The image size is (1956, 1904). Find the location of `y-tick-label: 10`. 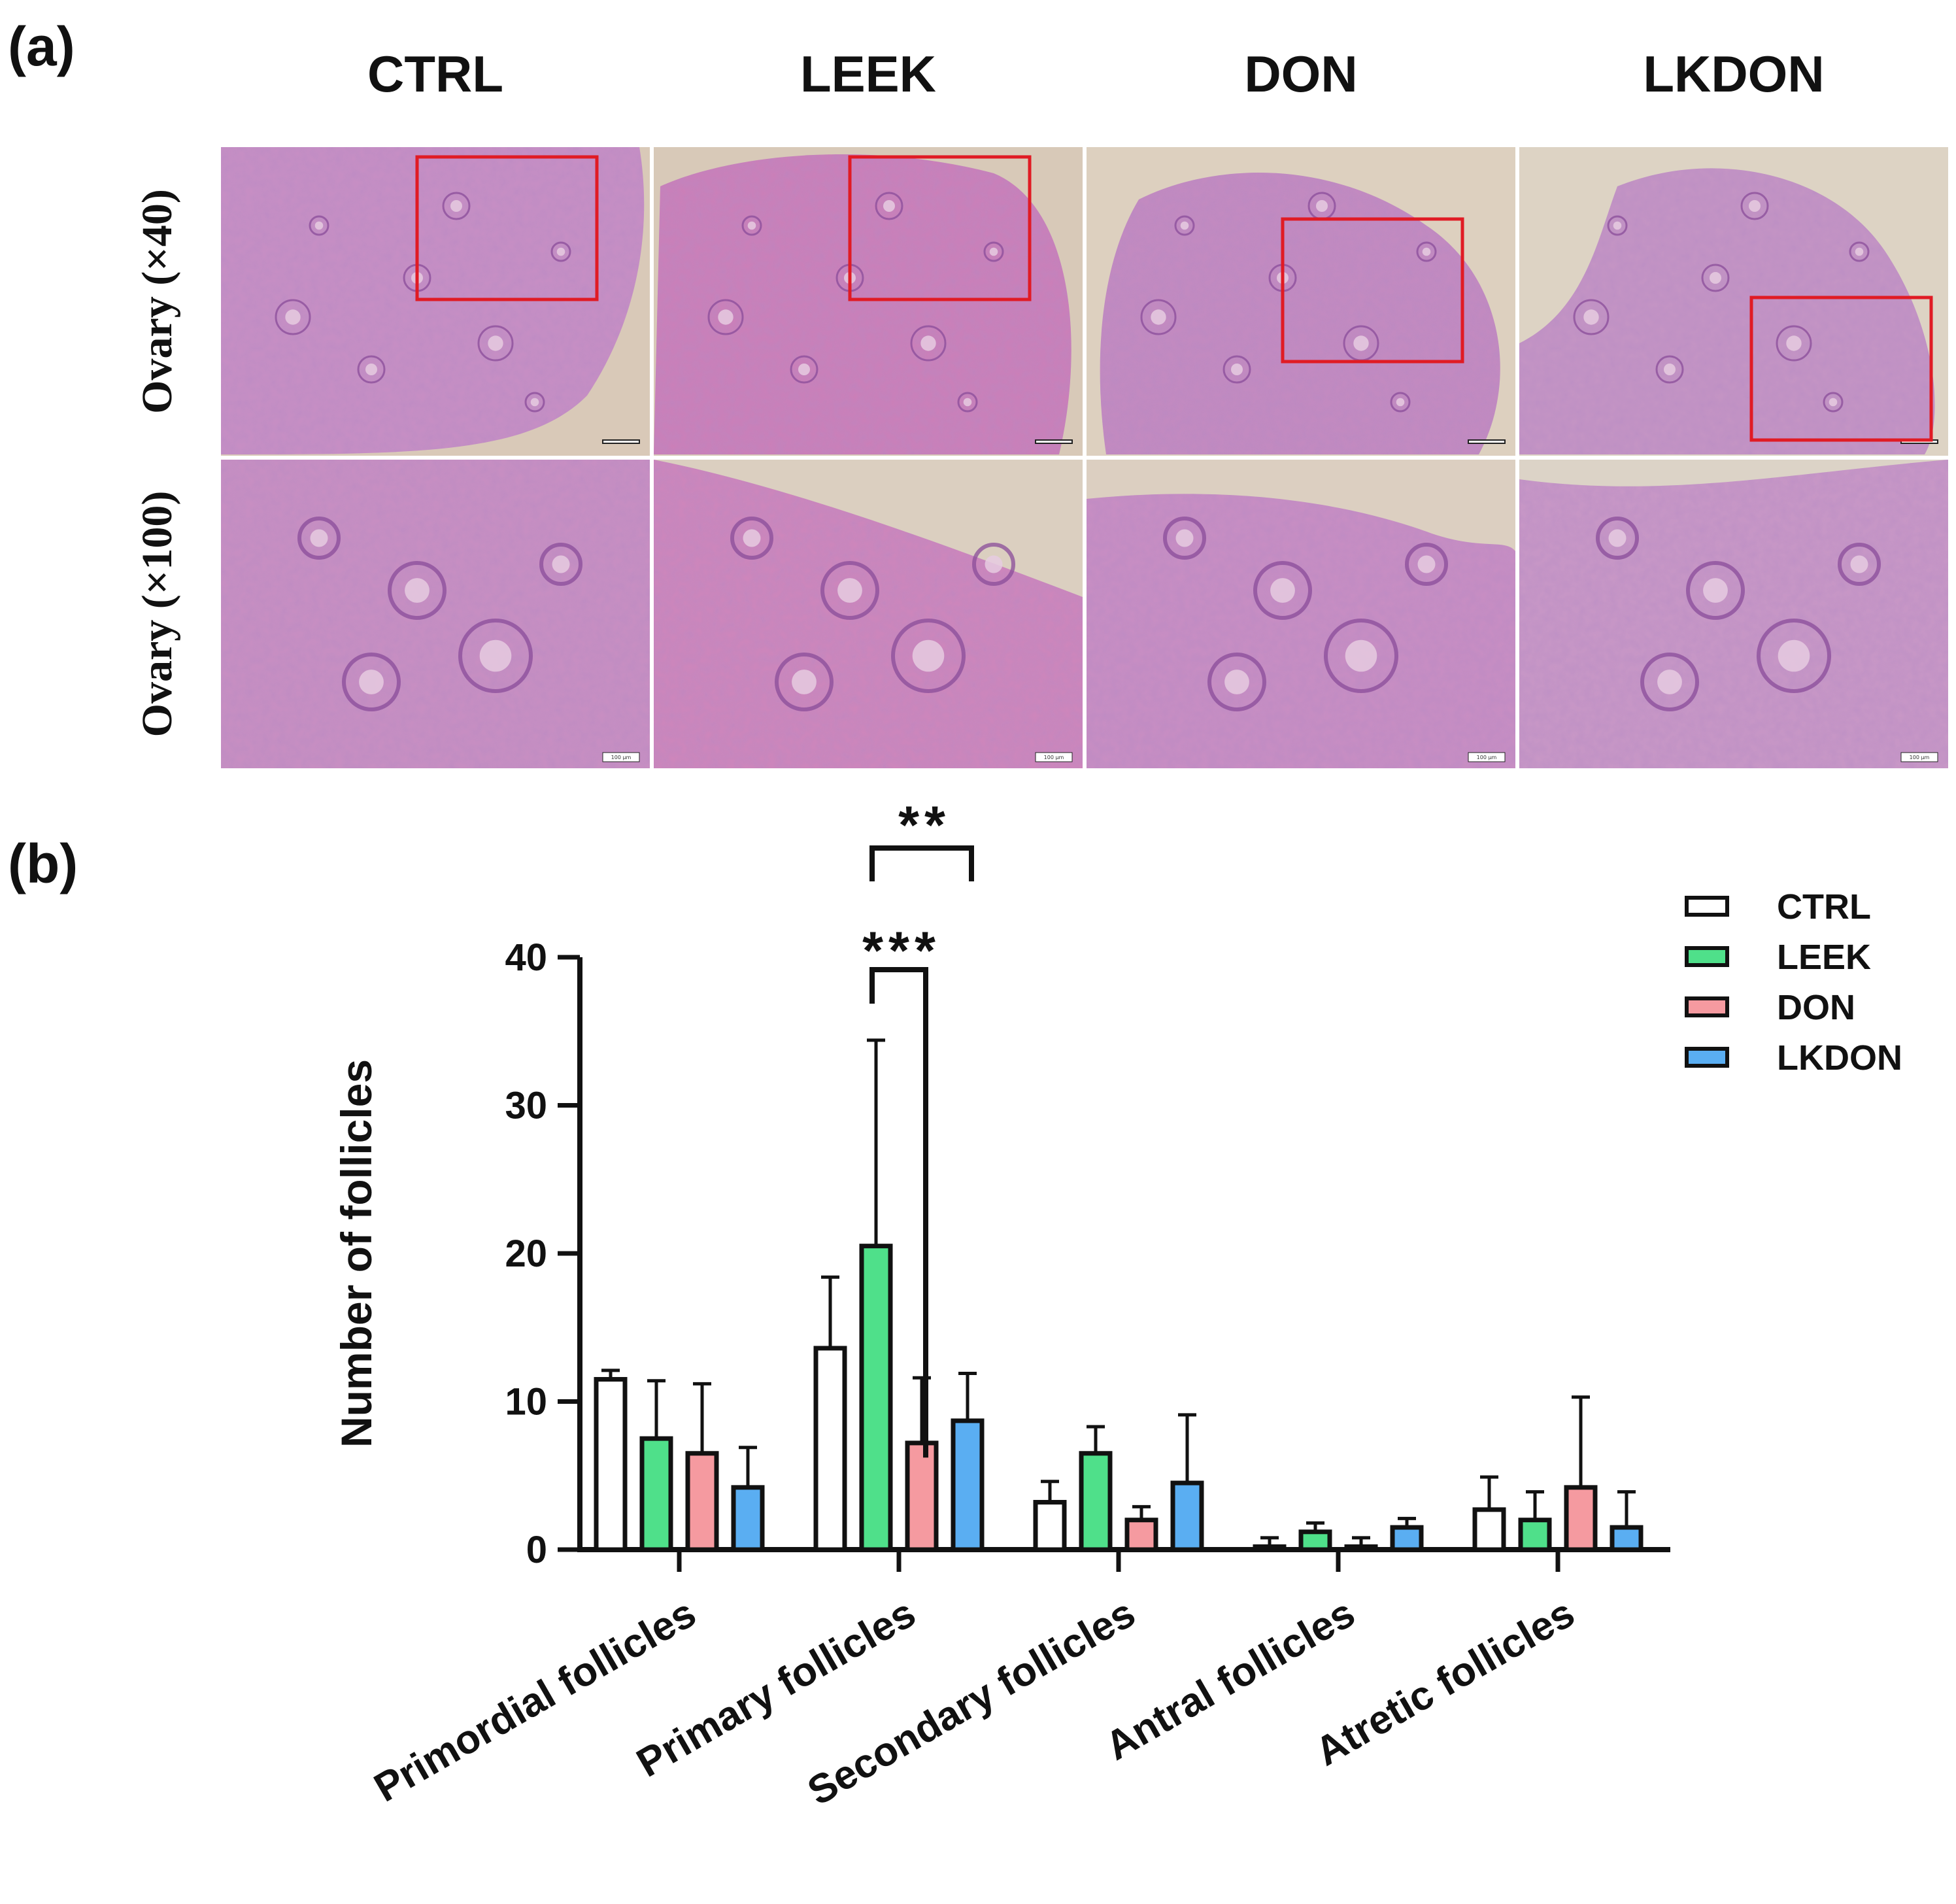

y-tick-label: 10 is located at coordinates (526, 1402).